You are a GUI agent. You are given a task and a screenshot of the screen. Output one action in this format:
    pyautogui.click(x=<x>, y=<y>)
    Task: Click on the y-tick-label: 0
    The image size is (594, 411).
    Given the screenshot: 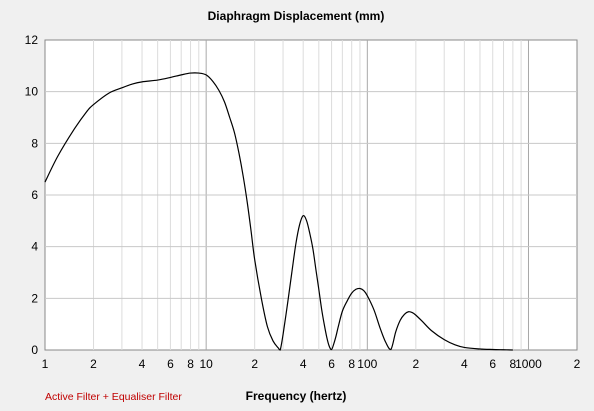 What is the action you would take?
    pyautogui.click(x=34, y=350)
    